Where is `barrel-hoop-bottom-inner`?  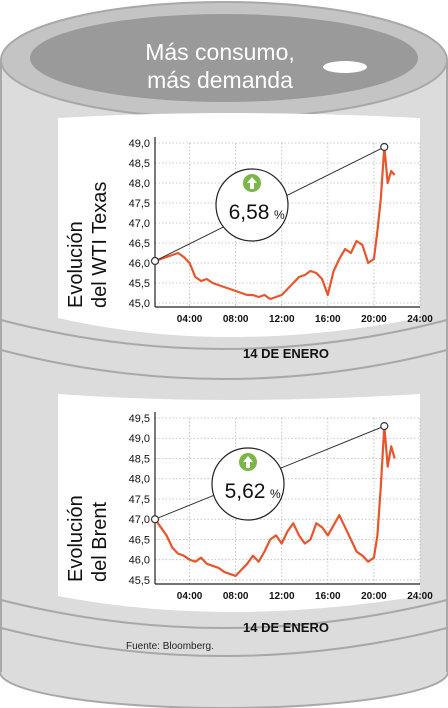
barrel-hoop-bottom-inner is located at coordinates (224, 642).